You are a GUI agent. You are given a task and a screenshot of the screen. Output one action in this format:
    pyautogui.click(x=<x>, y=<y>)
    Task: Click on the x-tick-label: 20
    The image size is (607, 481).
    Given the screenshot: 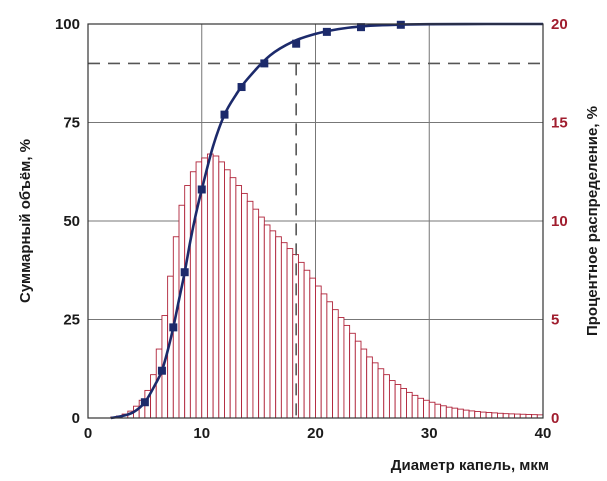 What is the action you would take?
    pyautogui.click(x=315, y=433)
    